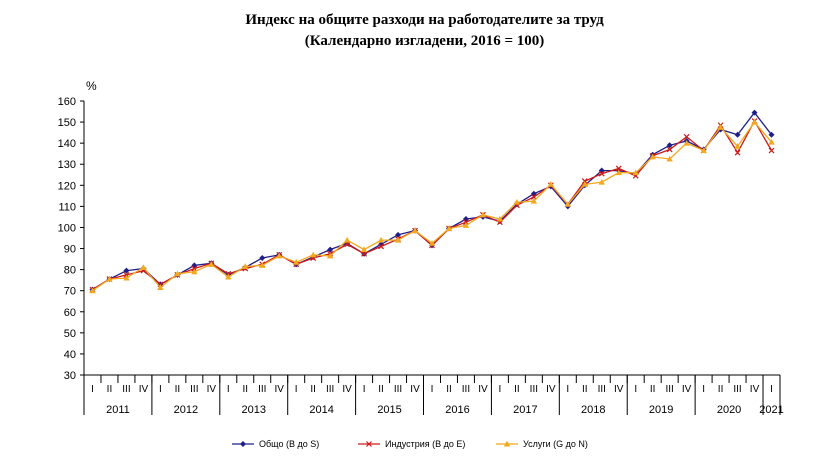 Image resolution: width=829 pixels, height=466 pixels. What do you see at coordinates (424, 41) in the screenshot?
I see `chart-subtitle: (Календарно изгладени, 2016 = 100)` at bounding box center [424, 41].